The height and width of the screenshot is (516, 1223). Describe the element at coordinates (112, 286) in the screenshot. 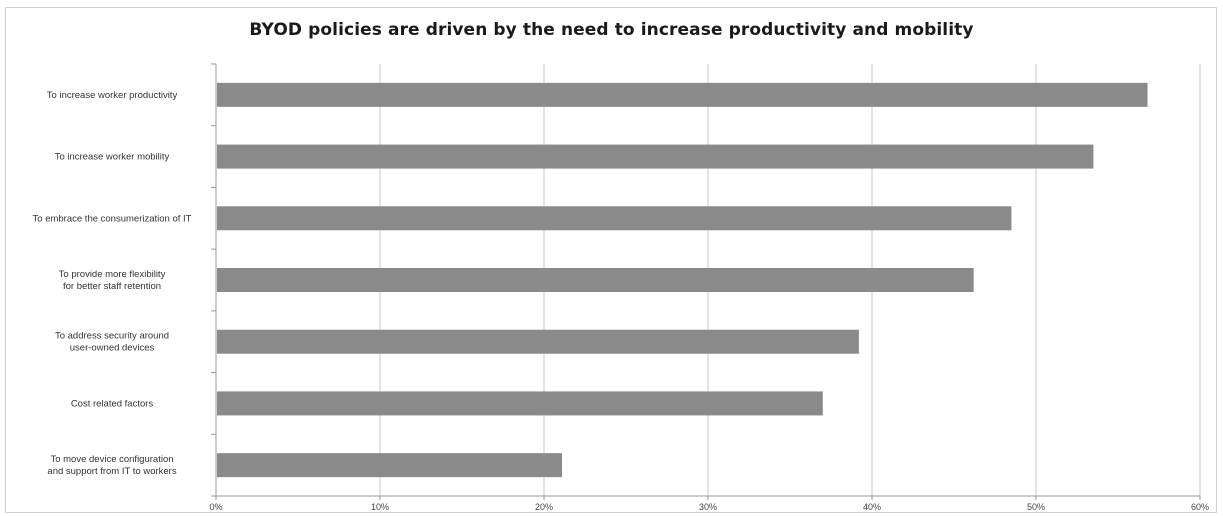

I see `category-label: for better staff retention` at that location.